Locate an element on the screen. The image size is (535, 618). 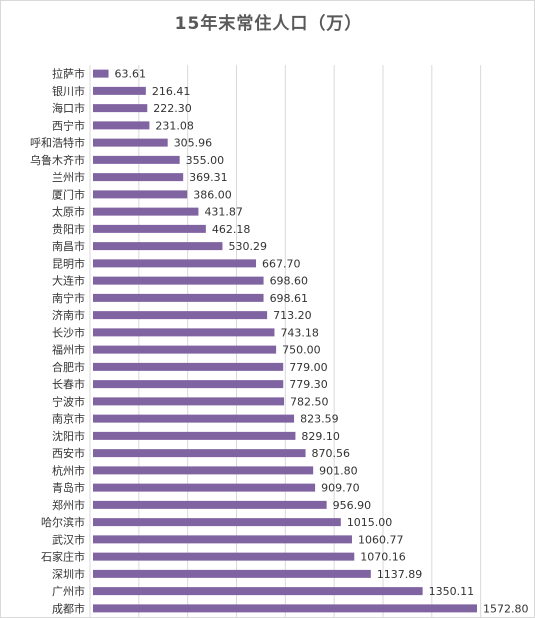
bar-value-label: 1070.16 is located at coordinates (383, 557).